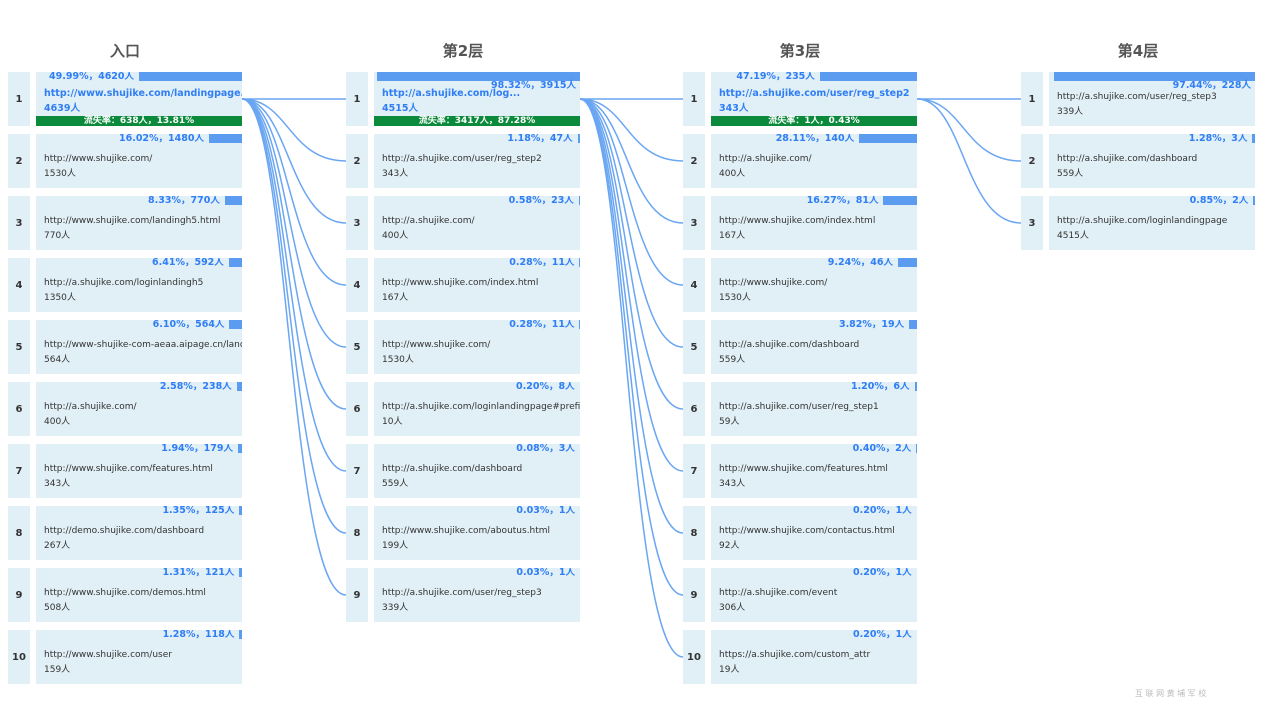  I want to click on percent-label: 28.11%，140人, so click(815, 139).